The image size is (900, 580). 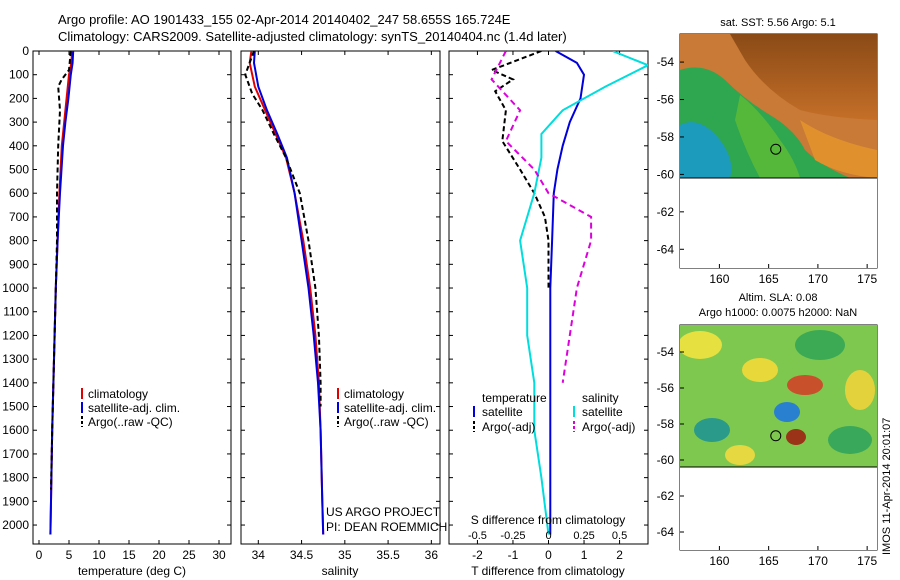 I want to click on s-tick-label: -0.25, so click(x=512, y=536).